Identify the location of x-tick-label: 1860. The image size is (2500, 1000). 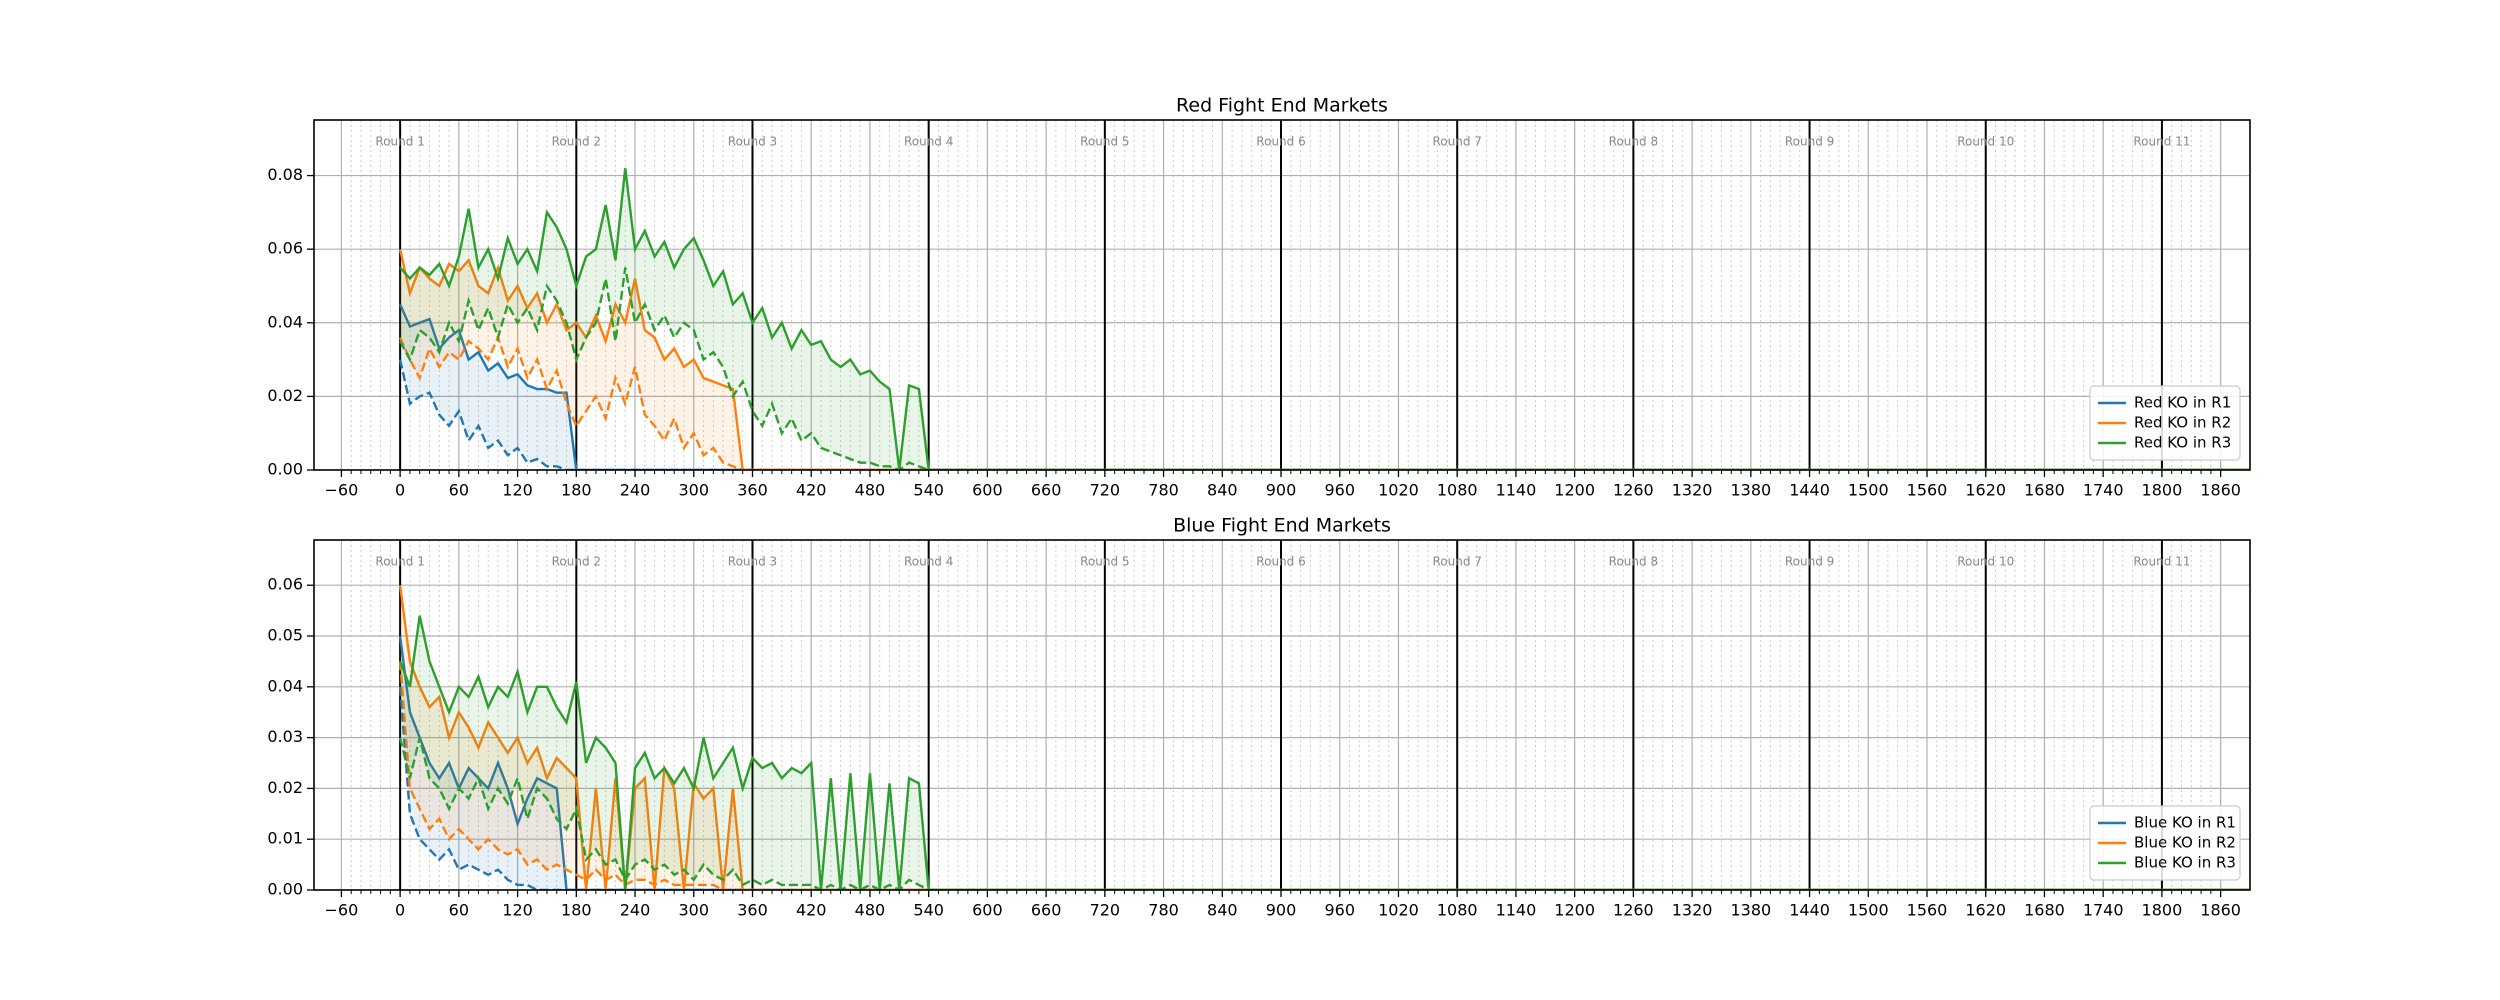
(2220, 490).